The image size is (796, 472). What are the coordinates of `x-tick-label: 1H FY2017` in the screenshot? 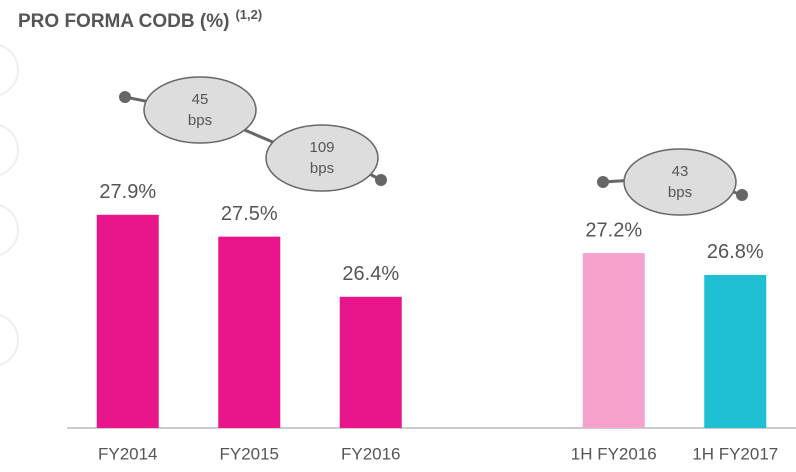 It's located at (735, 453).